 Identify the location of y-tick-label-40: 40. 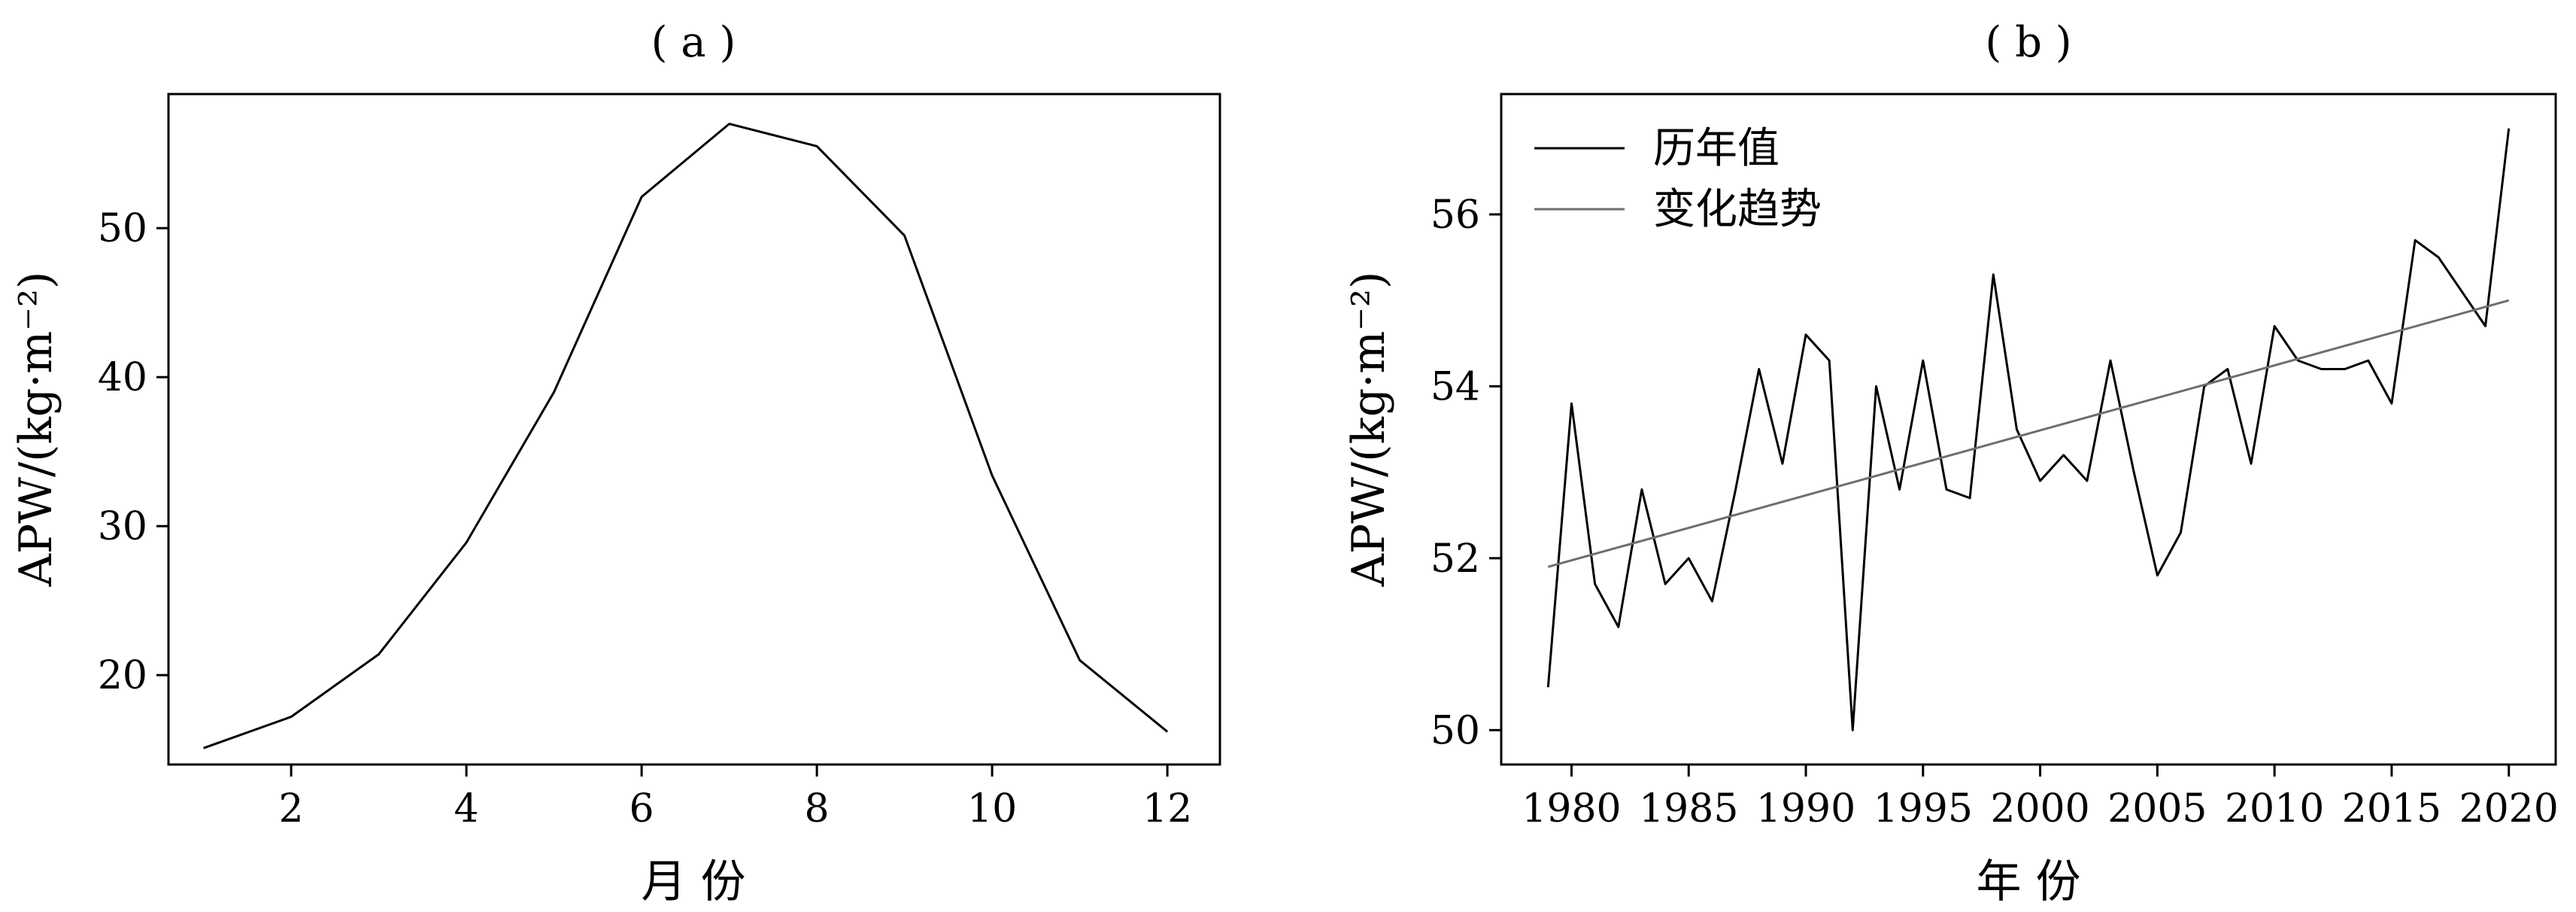
(122, 377).